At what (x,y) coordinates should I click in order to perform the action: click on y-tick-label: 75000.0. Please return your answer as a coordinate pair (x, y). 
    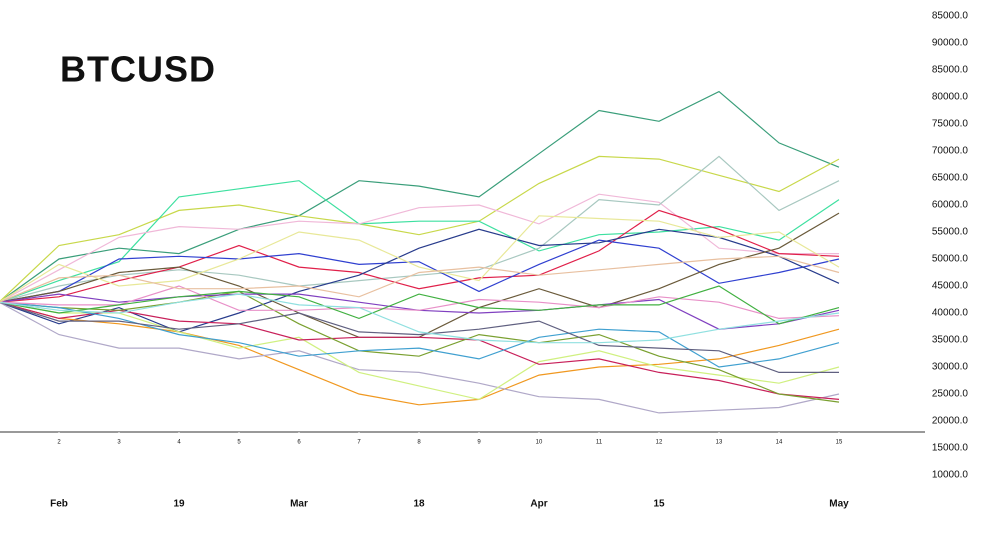
    Looking at the image, I should click on (950, 124).